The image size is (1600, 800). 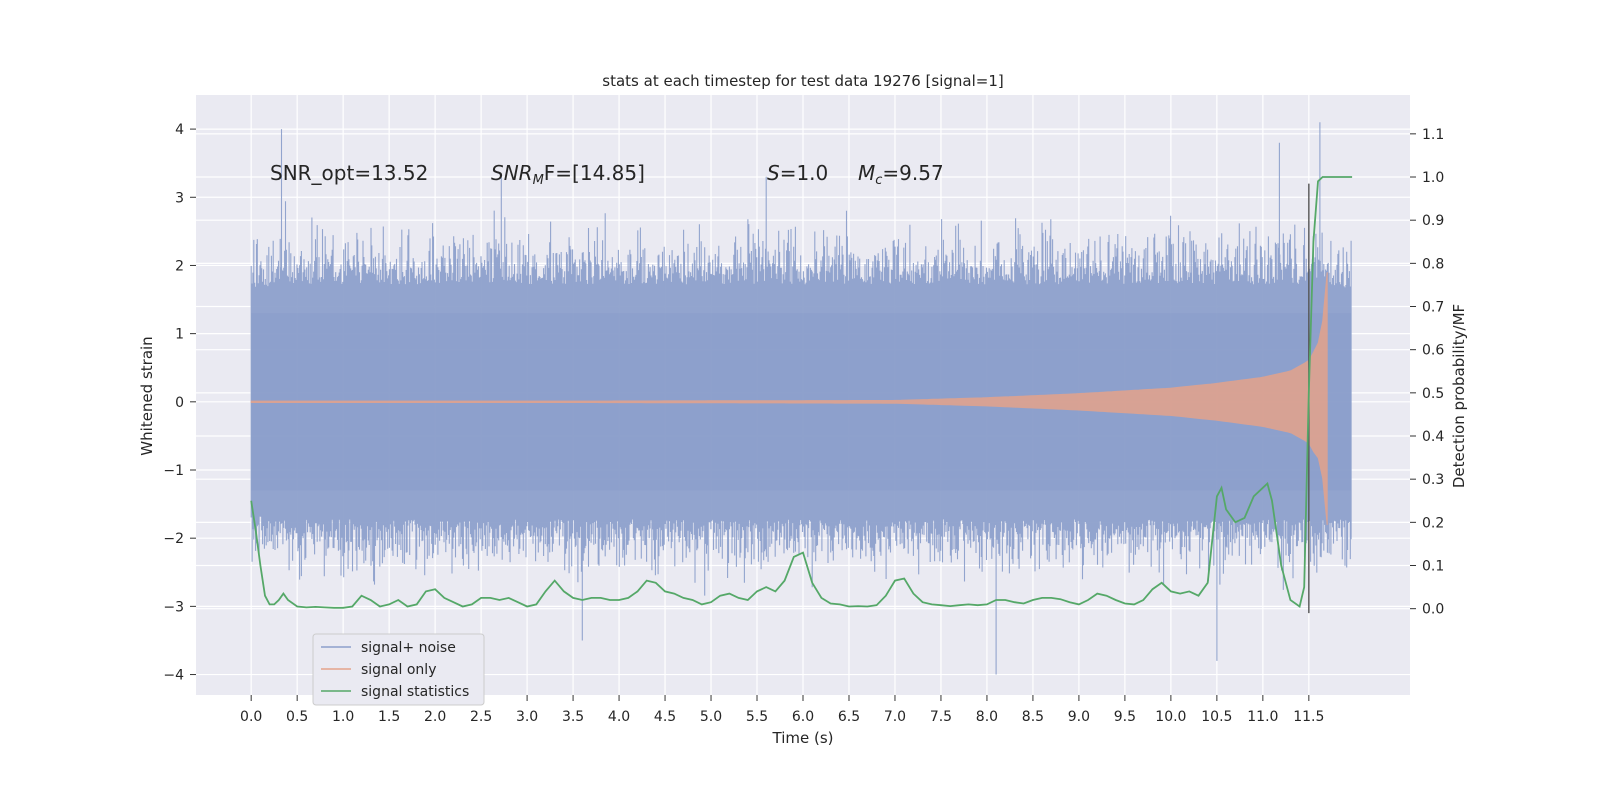 I want to click on y-left-tick-label: −1, so click(x=173, y=471).